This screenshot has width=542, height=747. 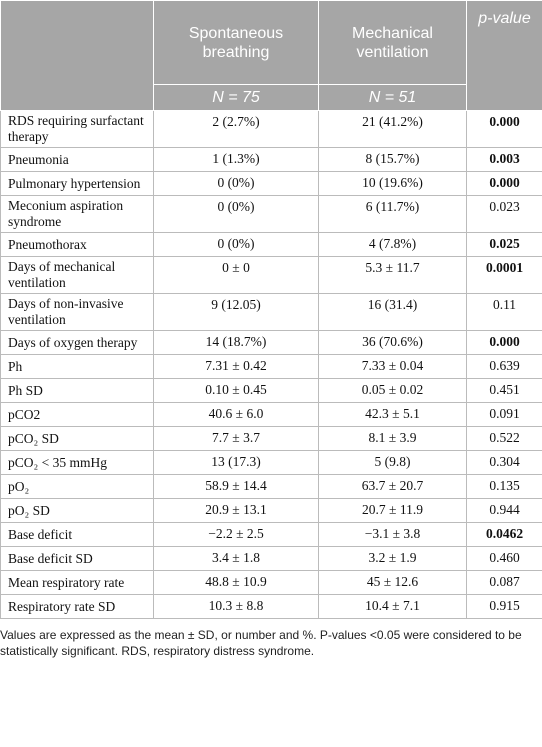 I want to click on n-header: N = 51, so click(x=392, y=97).